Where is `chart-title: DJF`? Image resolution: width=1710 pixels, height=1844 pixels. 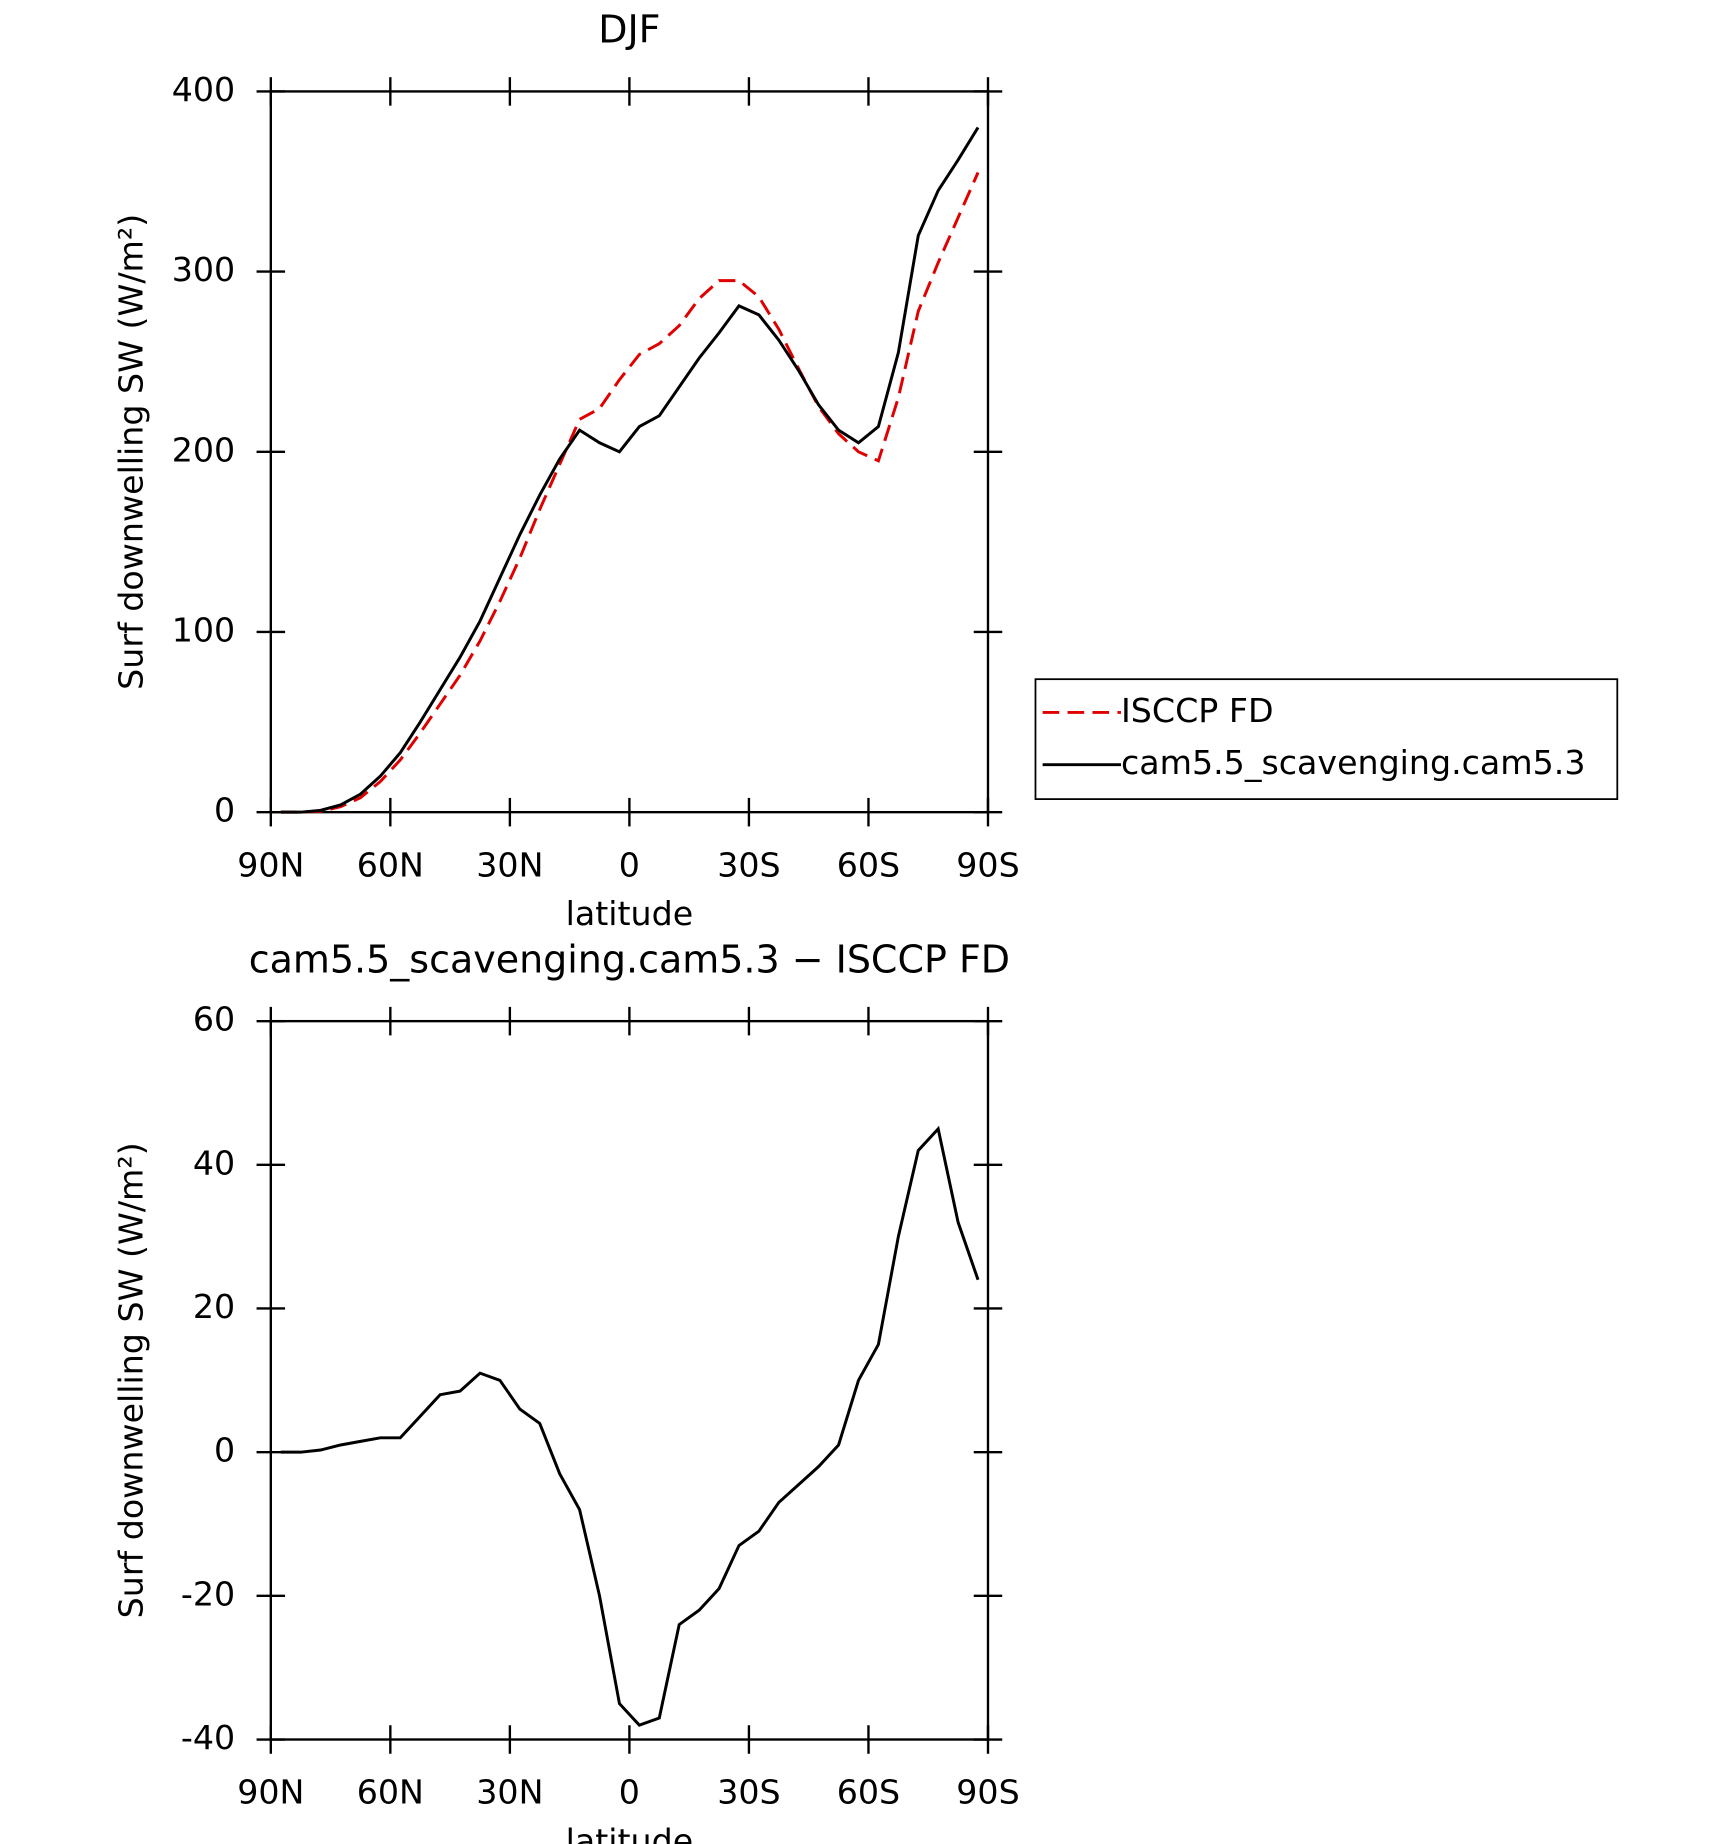 chart-title: DJF is located at coordinates (629, 30).